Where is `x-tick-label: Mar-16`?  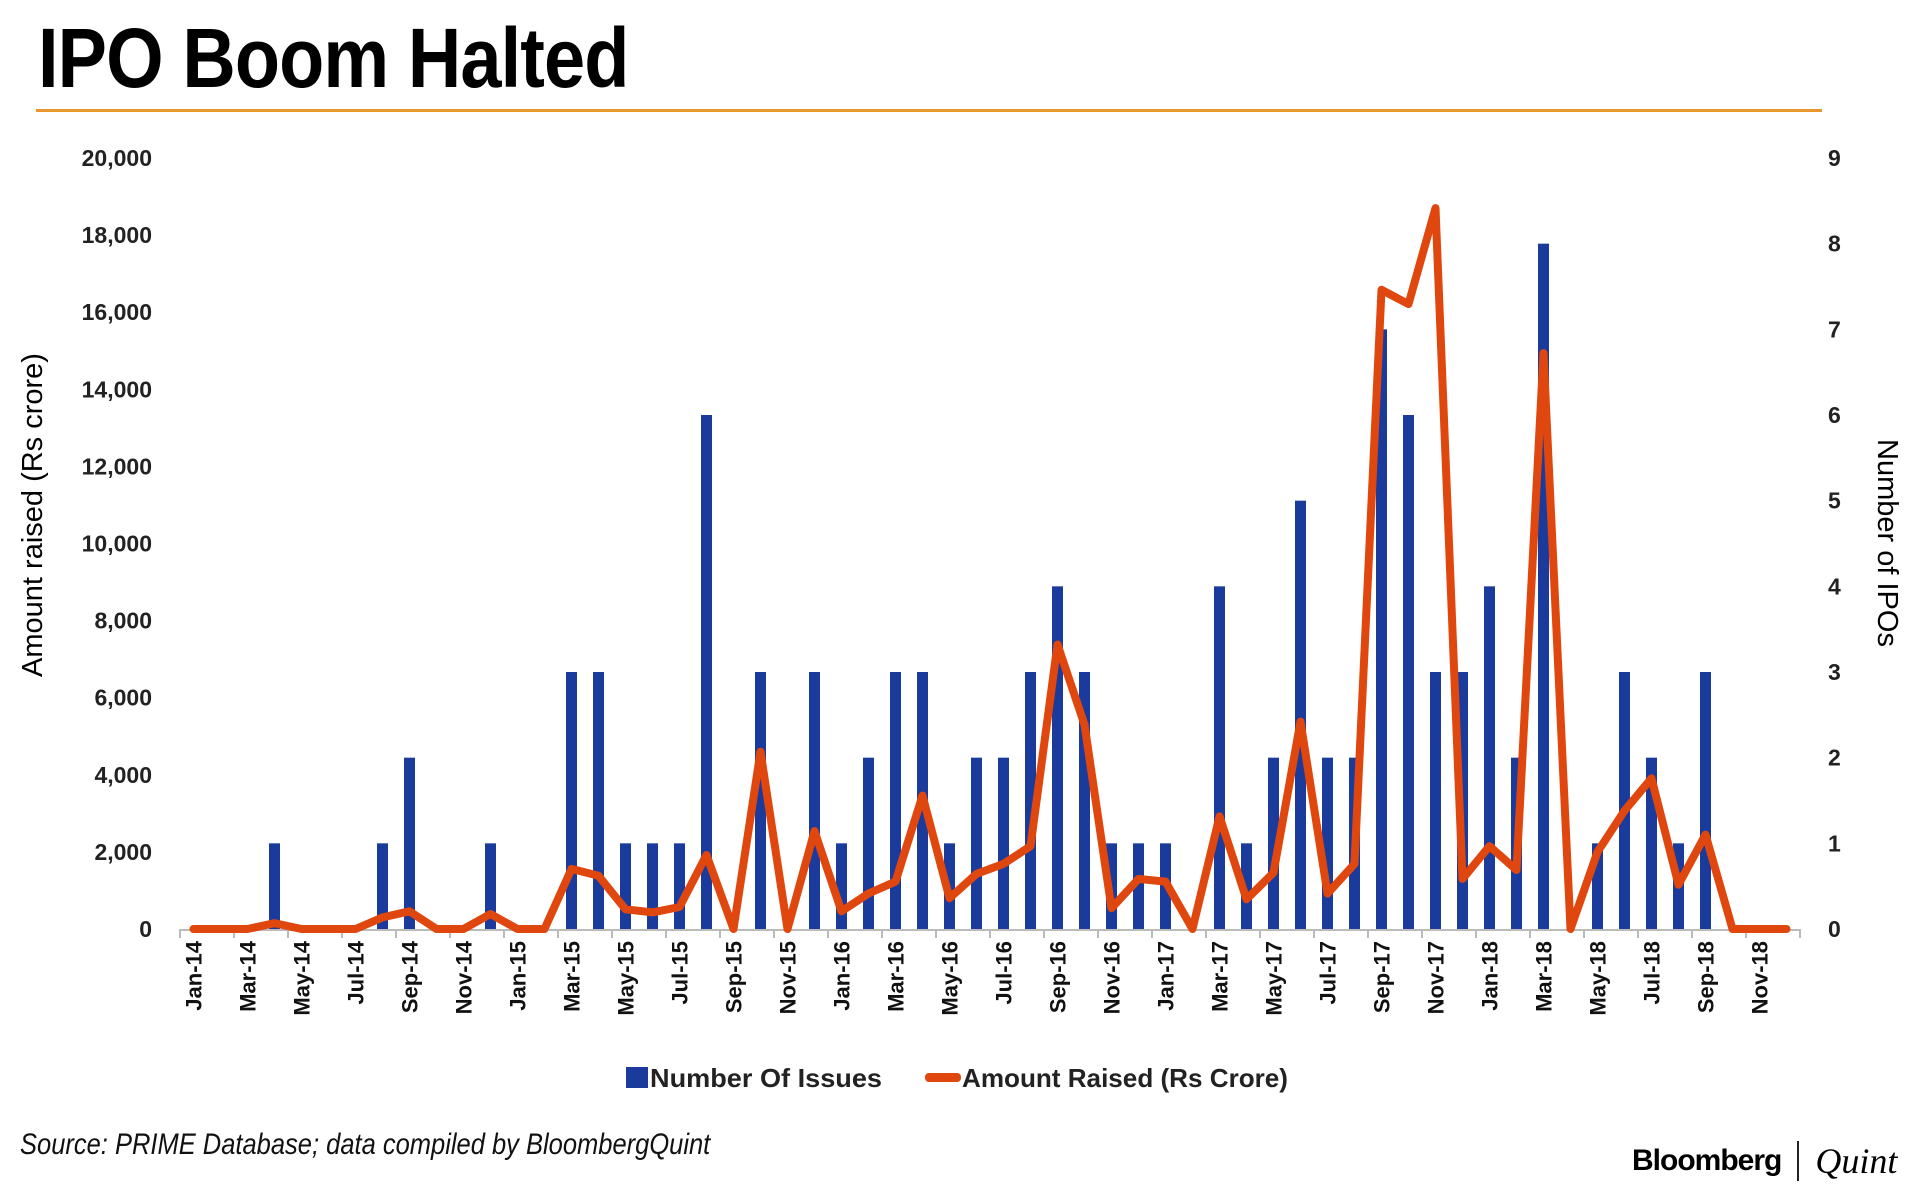 x-tick-label: Mar-16 is located at coordinates (896, 976).